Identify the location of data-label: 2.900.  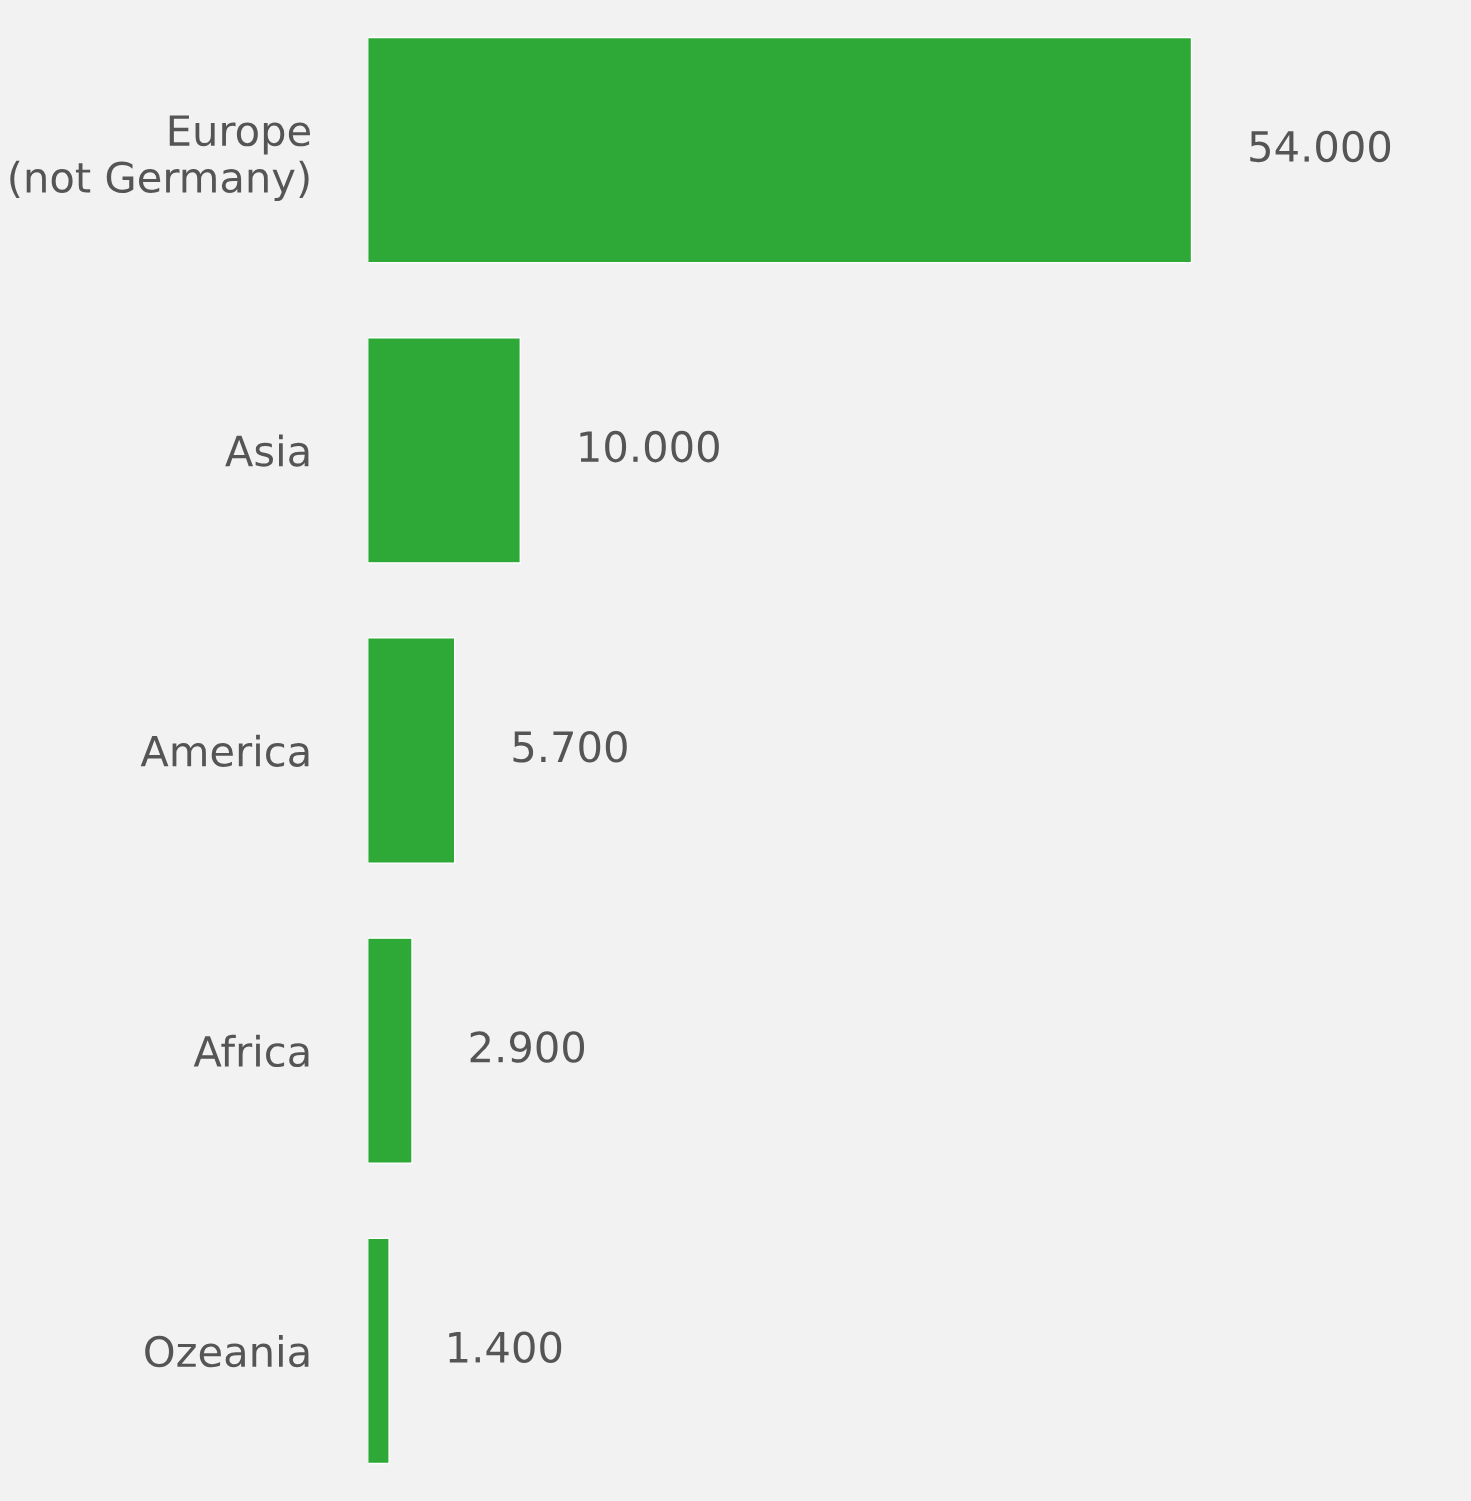
(527, 1047).